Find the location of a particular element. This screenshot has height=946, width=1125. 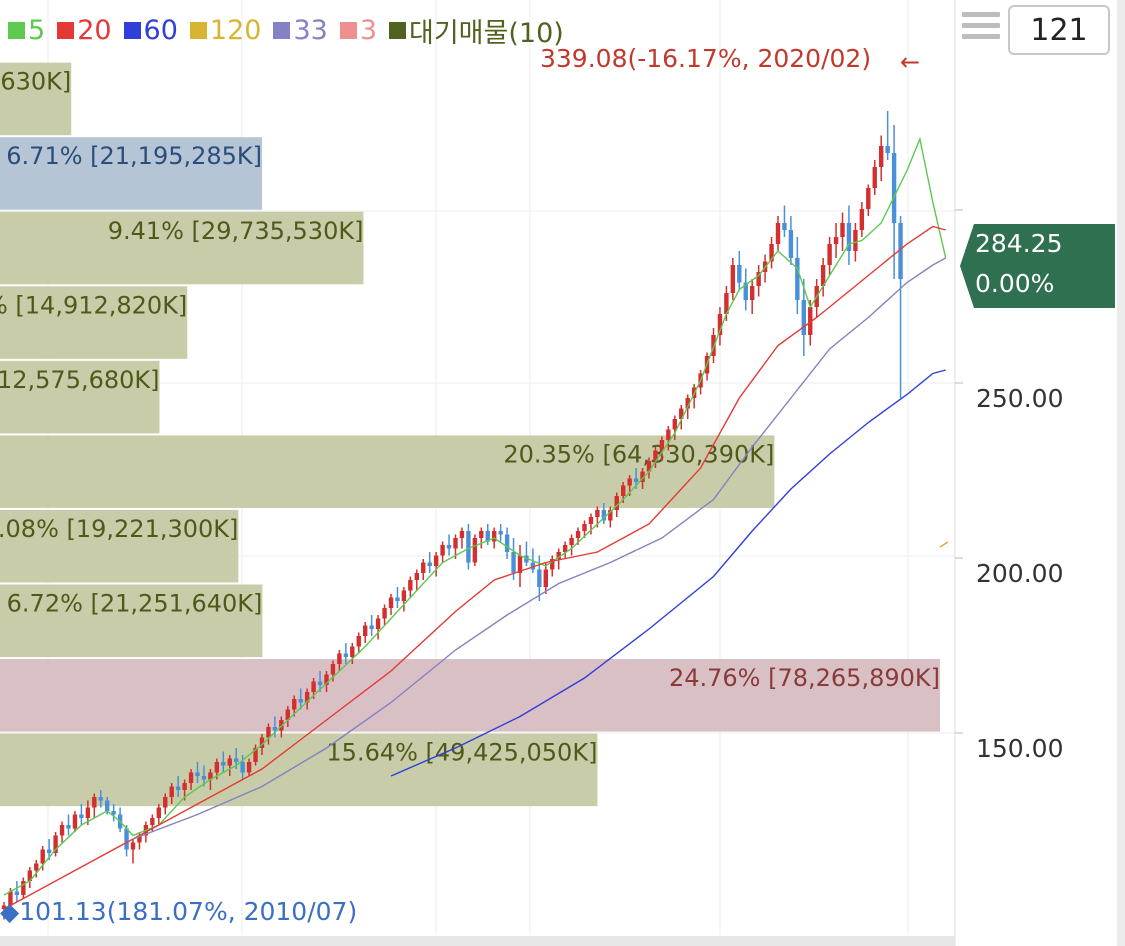

legend-label: 3 is located at coordinates (368, 30).